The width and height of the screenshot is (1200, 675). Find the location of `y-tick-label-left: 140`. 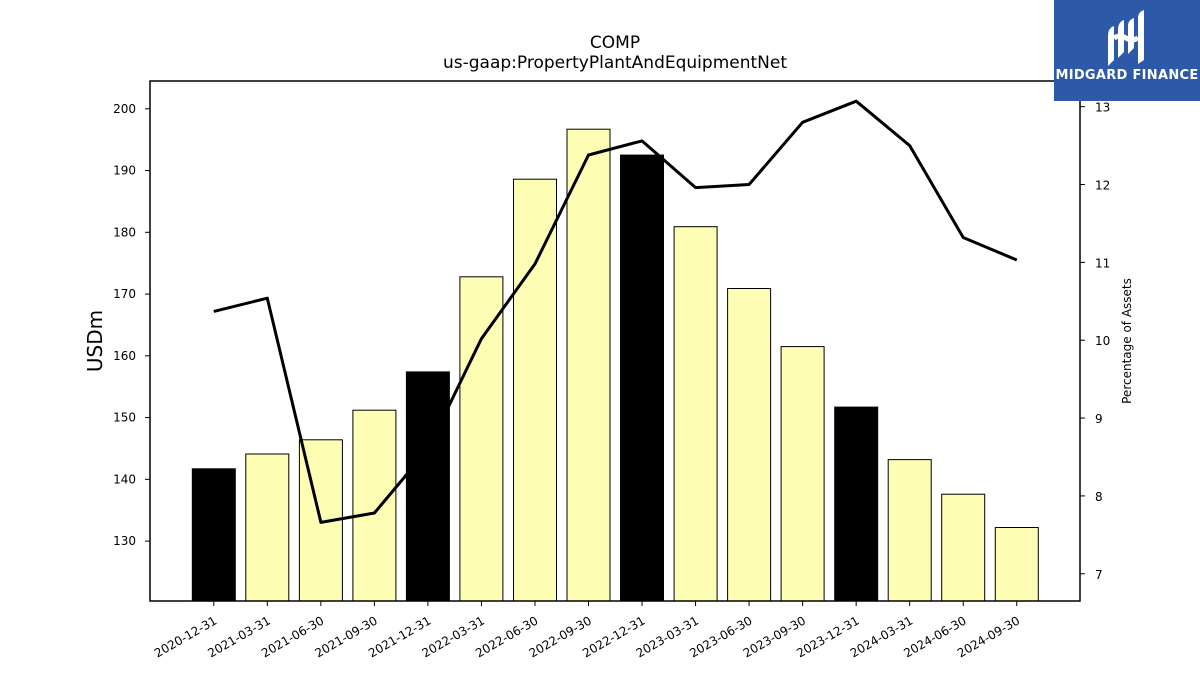

y-tick-label-left: 140 is located at coordinates (124, 479).